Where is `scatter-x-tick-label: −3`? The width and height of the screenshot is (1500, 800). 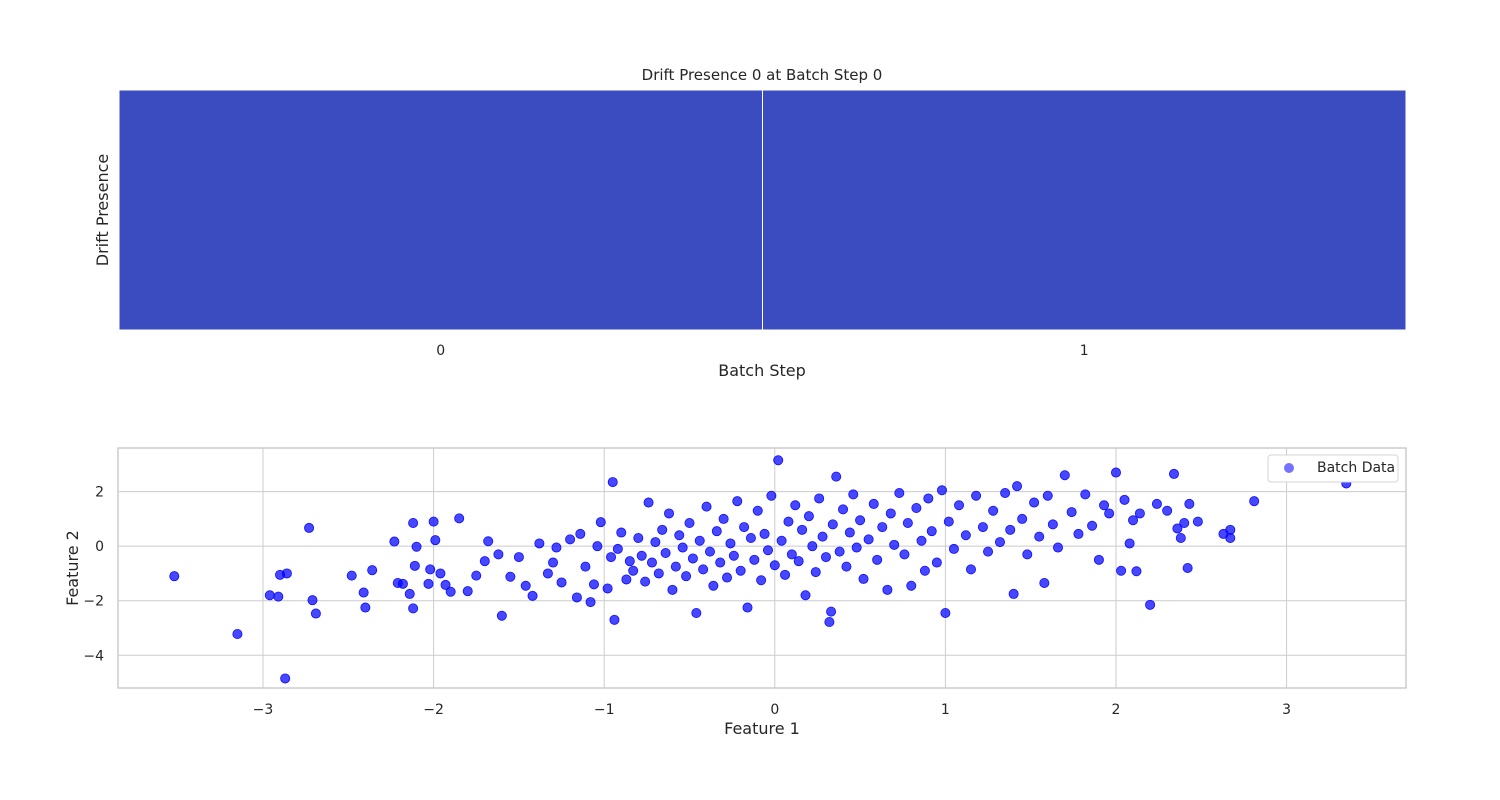 scatter-x-tick-label: −3 is located at coordinates (263, 710).